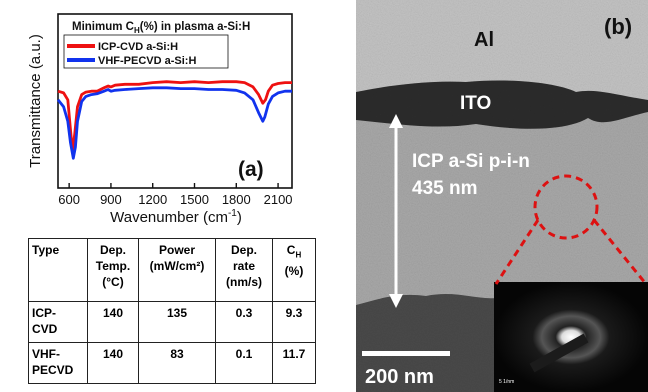 Image resolution: width=648 pixels, height=392 pixels. Describe the element at coordinates (138, 47) in the screenshot. I see `legend-label-icp: ICP-CVD a-Si:H` at that location.